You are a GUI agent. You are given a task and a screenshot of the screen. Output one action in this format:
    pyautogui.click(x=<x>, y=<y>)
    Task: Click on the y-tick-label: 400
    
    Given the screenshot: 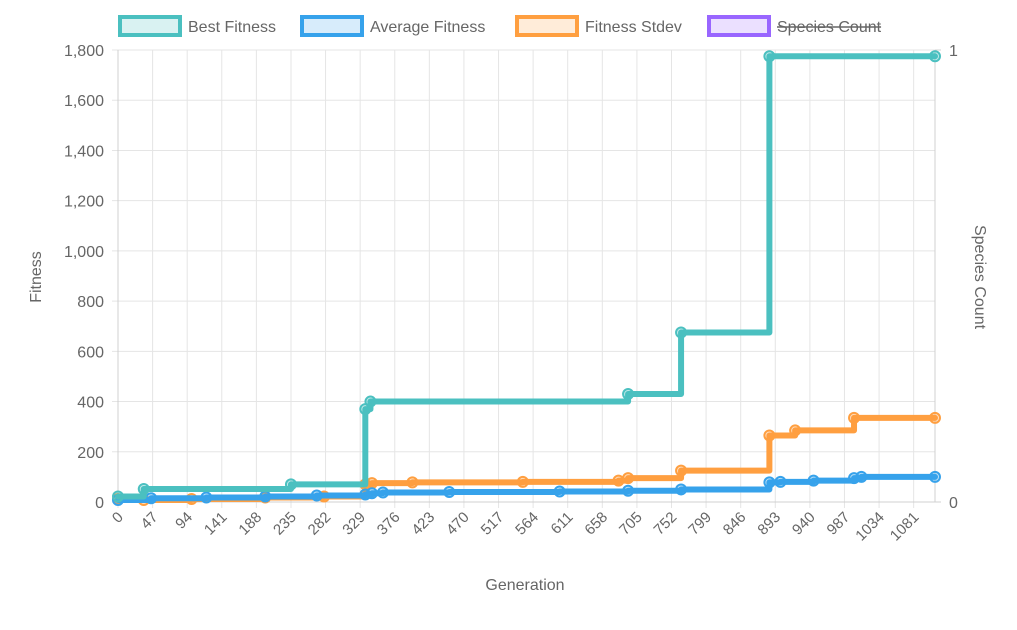 What is the action you would take?
    pyautogui.click(x=90, y=403)
    